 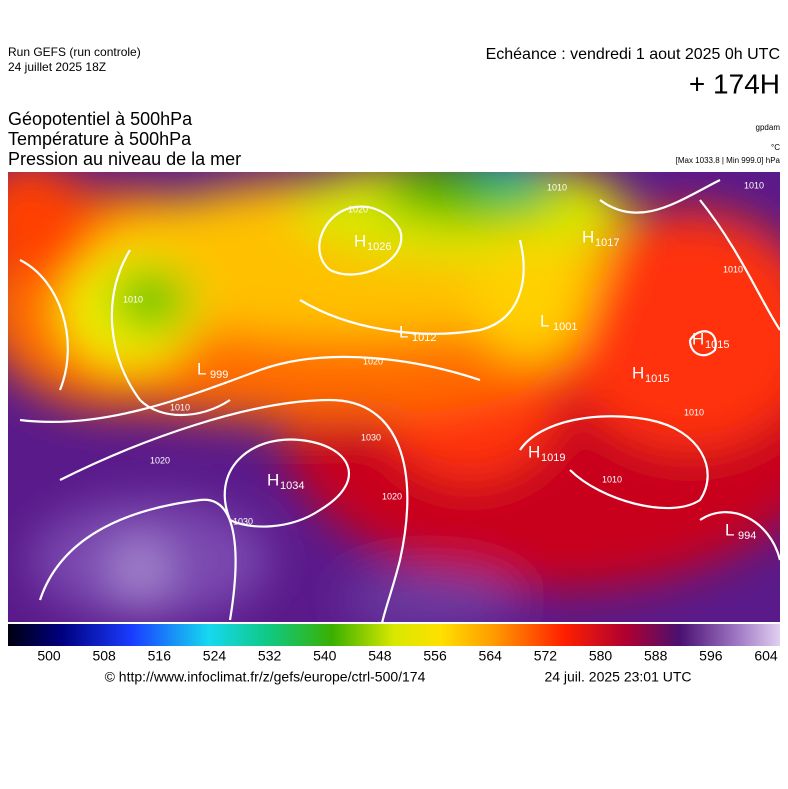 What do you see at coordinates (104, 656) in the screenshot?
I see `colorbar-tick-label: 508` at bounding box center [104, 656].